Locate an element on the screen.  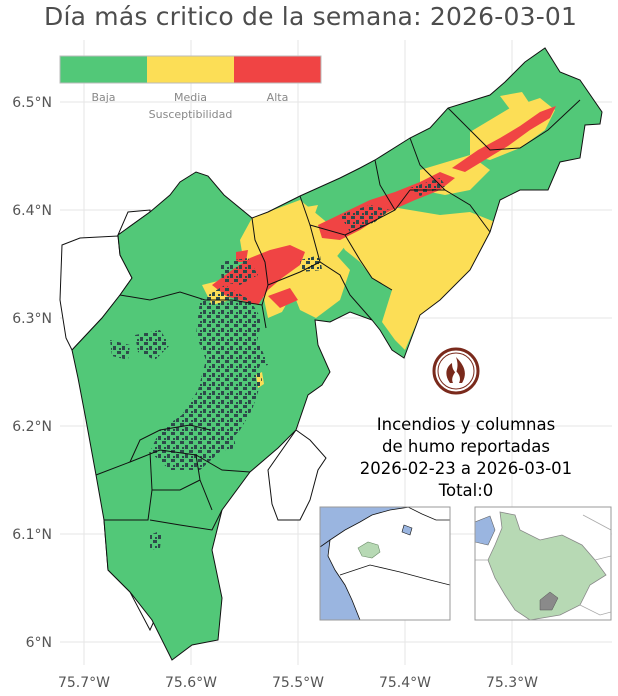
lon-tick-label: 75.7°W is located at coordinates (84, 683).